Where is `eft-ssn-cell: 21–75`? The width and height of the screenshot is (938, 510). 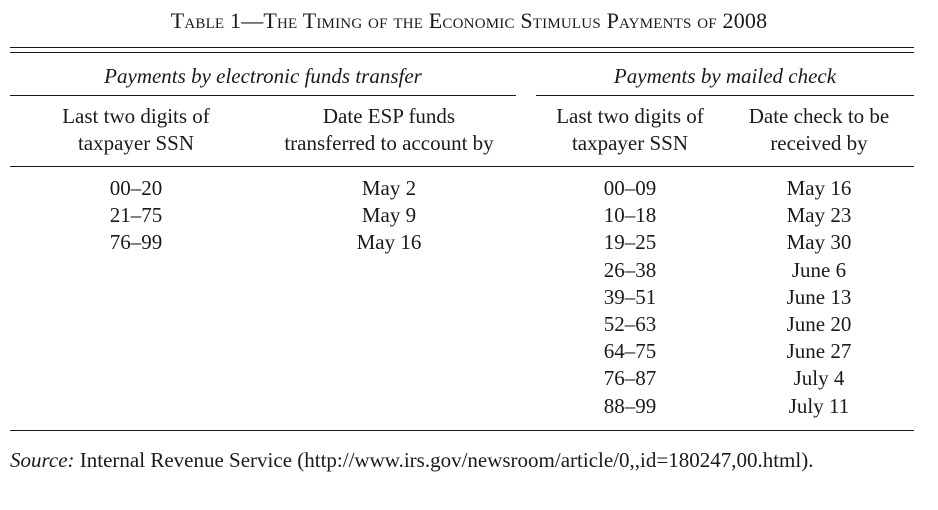 eft-ssn-cell: 21–75 is located at coordinates (136, 215).